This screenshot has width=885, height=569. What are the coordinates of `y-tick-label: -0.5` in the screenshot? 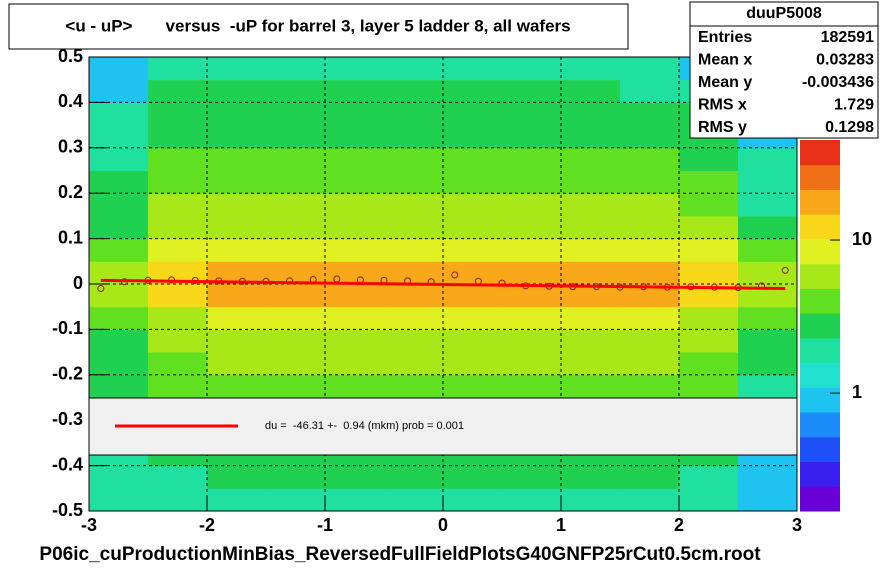 It's located at (67, 510).